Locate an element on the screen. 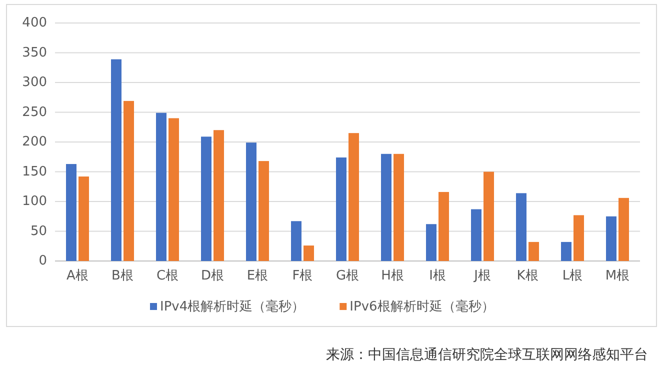 This screenshot has height=367, width=661. x-tick-label: A根 is located at coordinates (77, 276).